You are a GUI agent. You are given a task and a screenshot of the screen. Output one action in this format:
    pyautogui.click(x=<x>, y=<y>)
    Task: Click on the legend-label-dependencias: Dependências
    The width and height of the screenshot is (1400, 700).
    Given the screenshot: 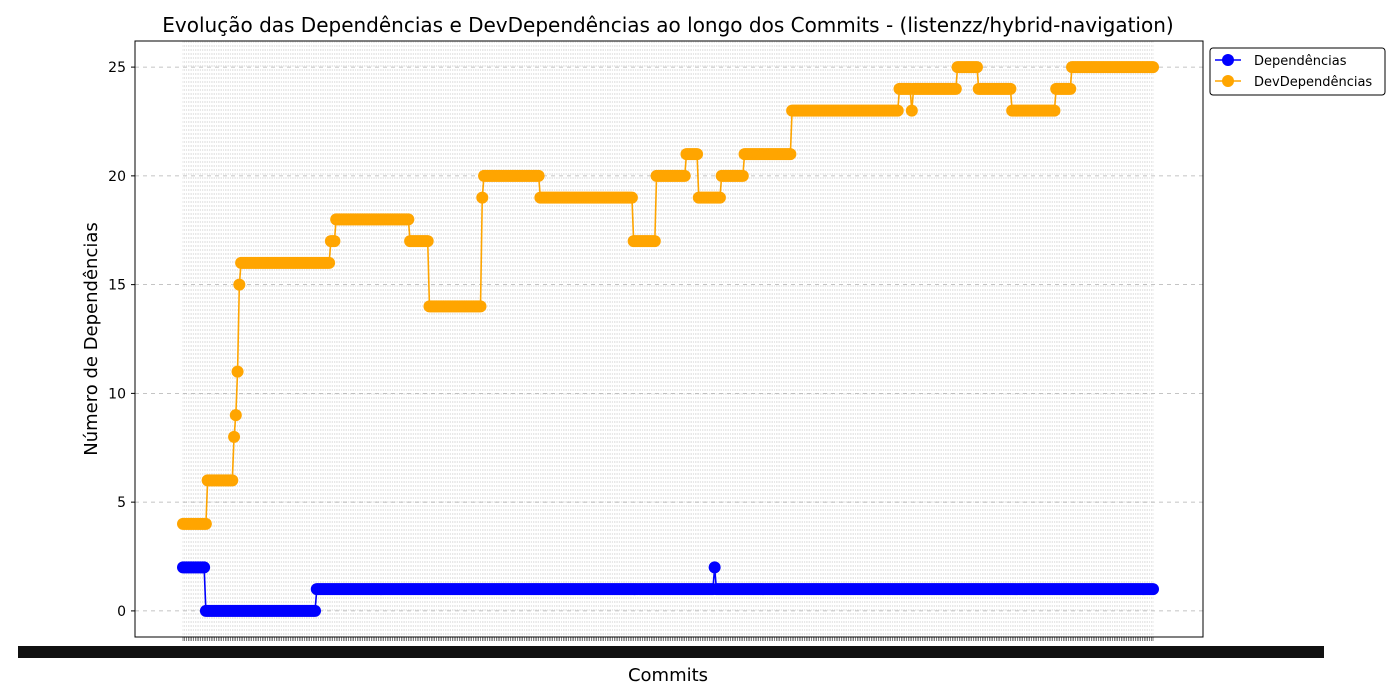 What is the action you would take?
    pyautogui.click(x=1300, y=61)
    